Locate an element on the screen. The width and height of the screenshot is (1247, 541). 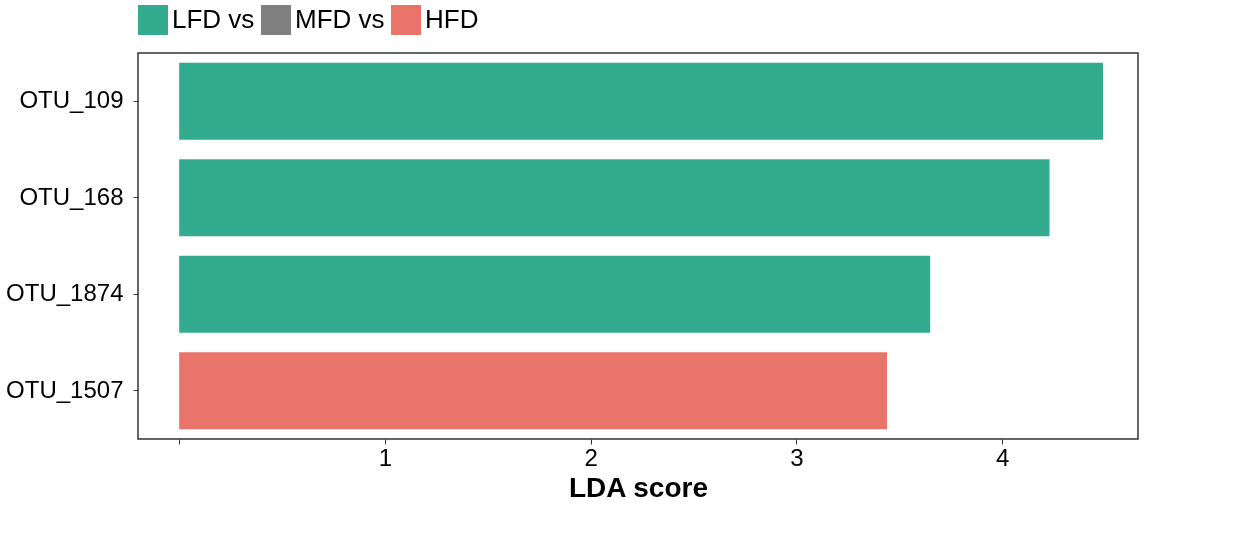
y-tick-label: OTU_1874 is located at coordinates (65, 293).